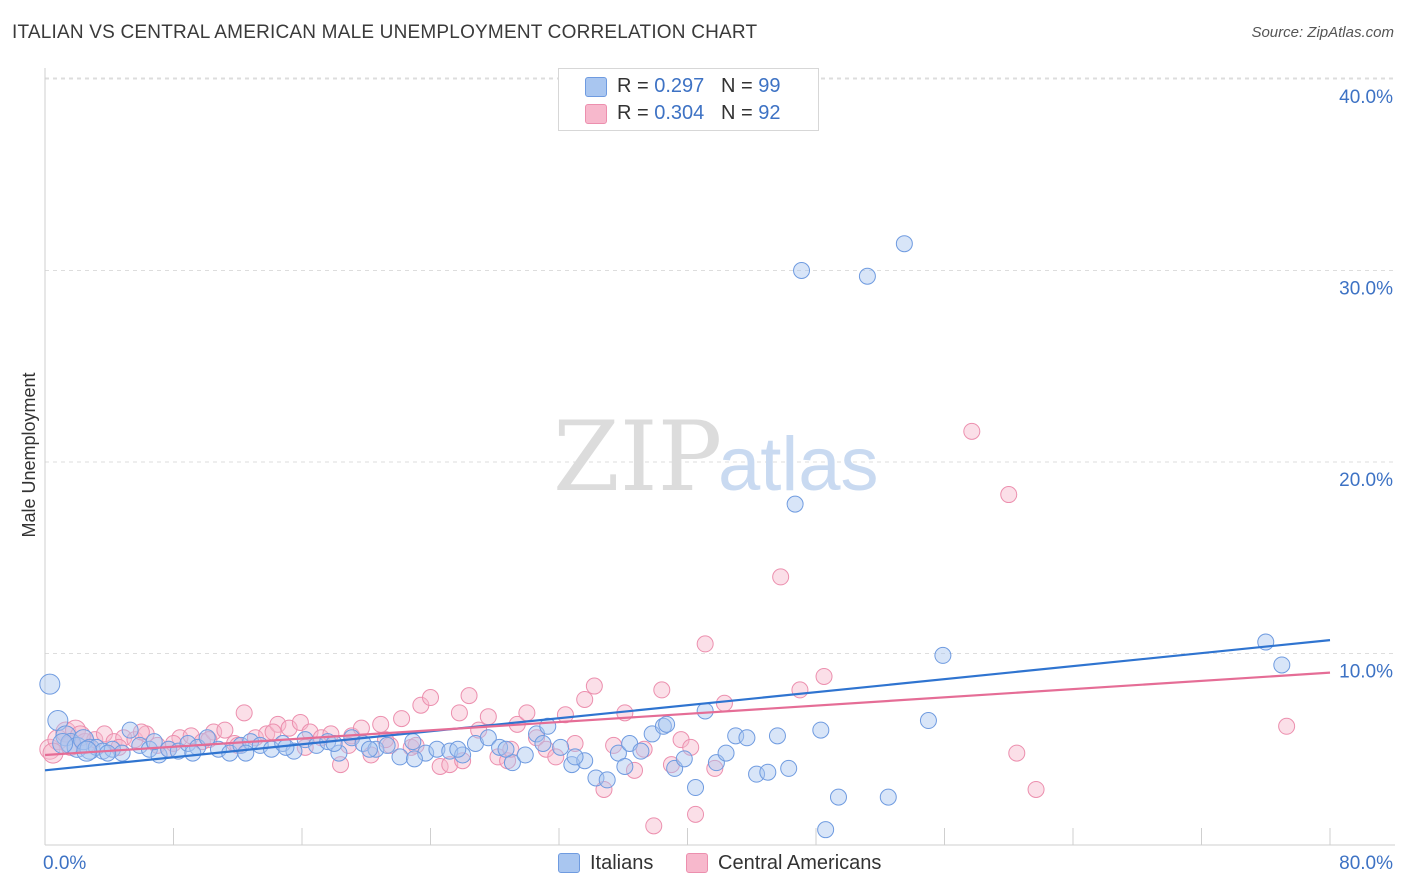 This screenshot has height=892, width=1406. I want to click on y-tick-label: 10.0%, so click(1366, 672).